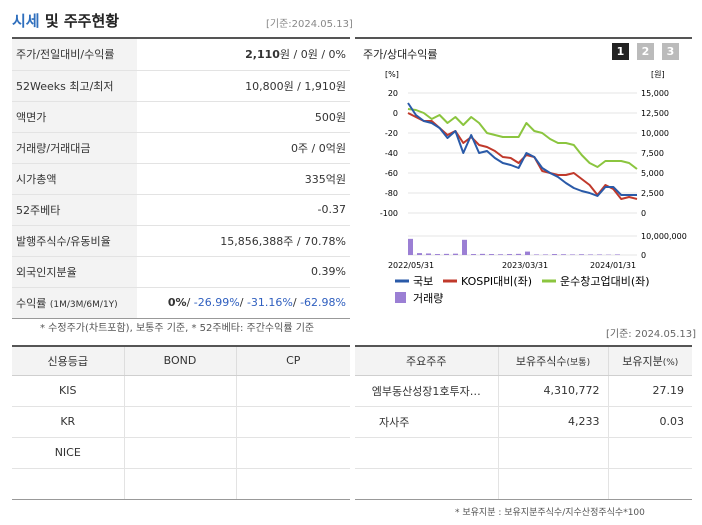 Image resolution: width=702 pixels, height=525 pixels. I want to click on agency-cell: NICE, so click(68, 453).